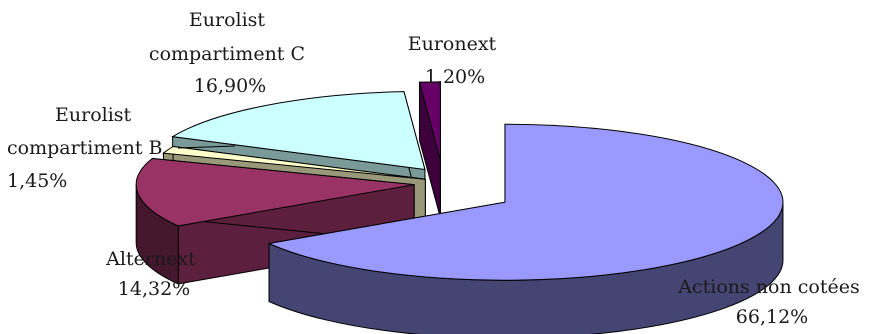 This screenshot has width=875, height=334. Describe the element at coordinates (88, 148) in the screenshot. I see `label-eurolist-b: Eurolist compartiment B 1,45%` at that location.